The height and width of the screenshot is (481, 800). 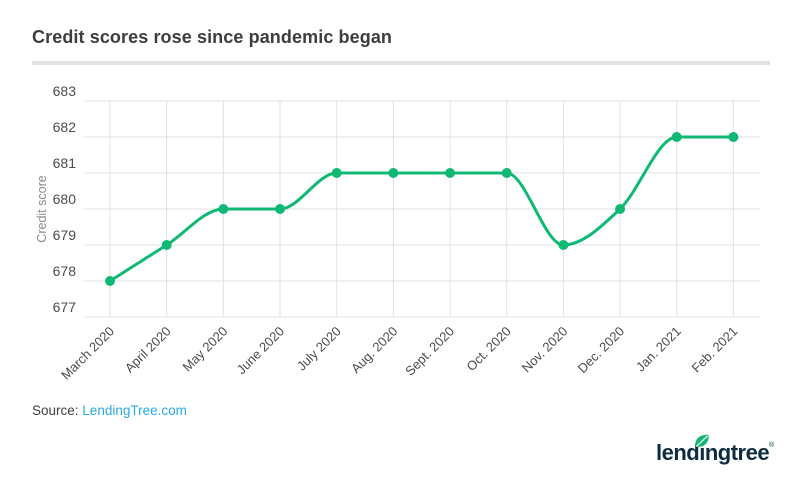 I want to click on lendingtree-logo: lendıngtree ®, so click(x=717, y=449).